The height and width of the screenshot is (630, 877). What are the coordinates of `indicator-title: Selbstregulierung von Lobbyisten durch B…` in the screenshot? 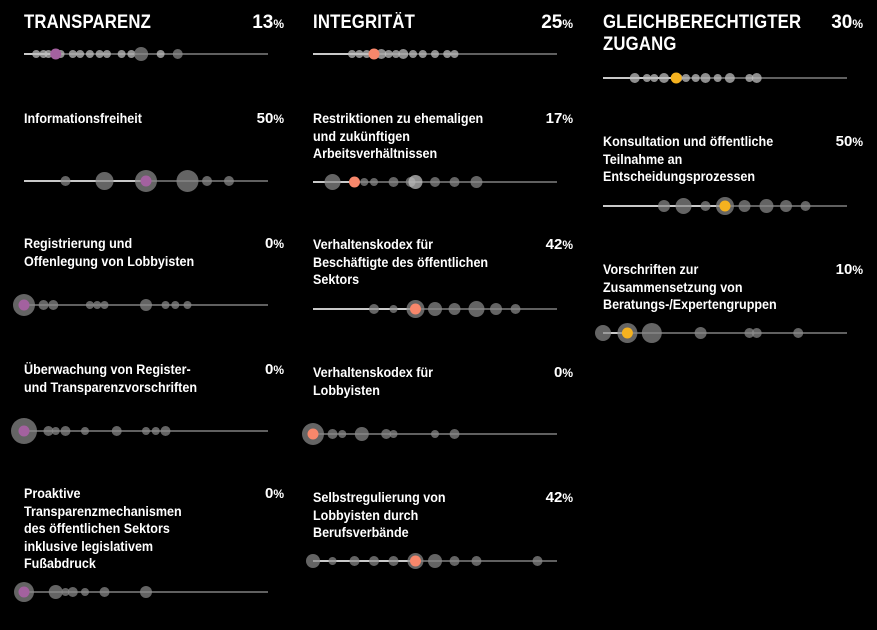 It's located at (379, 515).